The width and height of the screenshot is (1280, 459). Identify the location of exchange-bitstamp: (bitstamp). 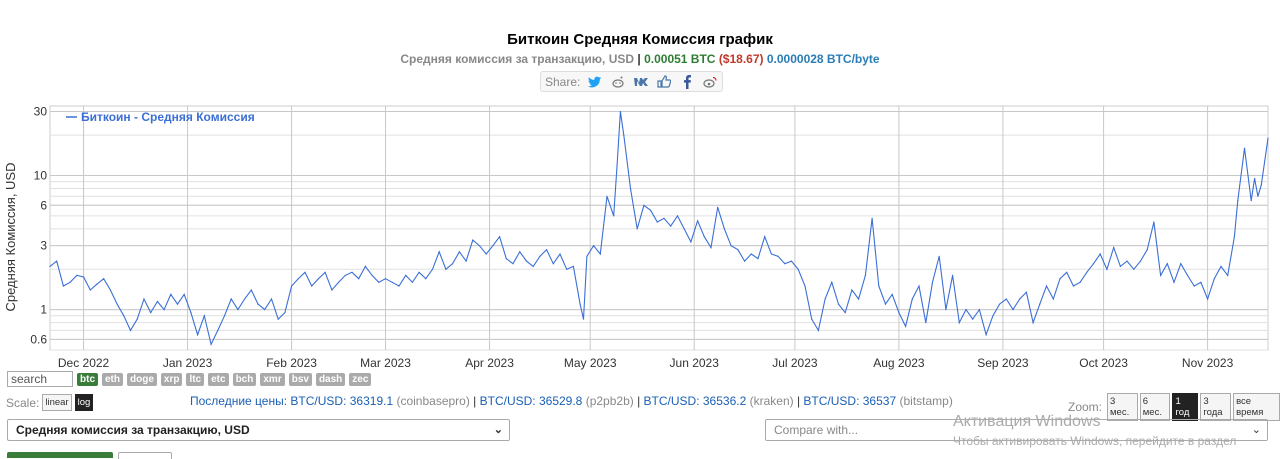
(926, 401).